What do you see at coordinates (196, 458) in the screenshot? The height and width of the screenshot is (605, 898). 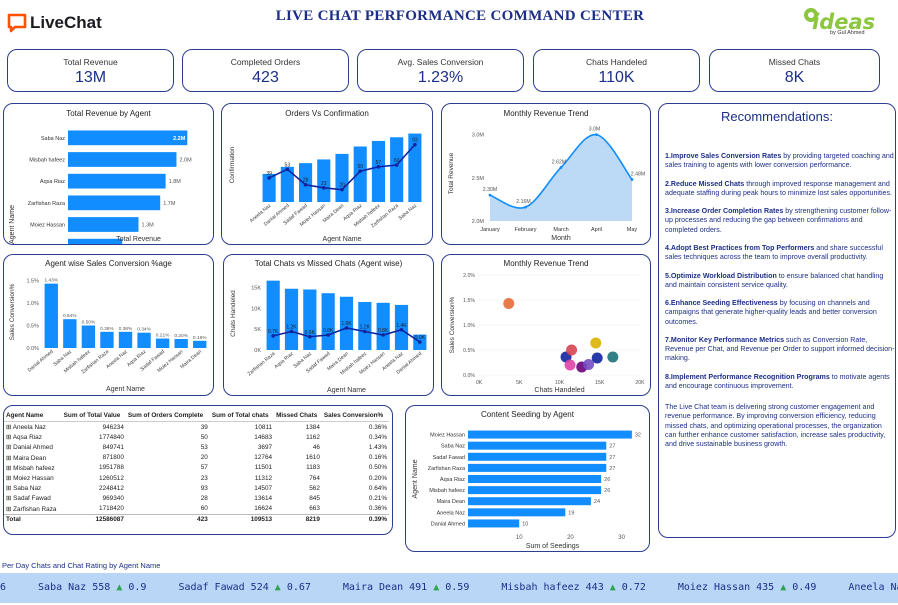 I see `table-row: ⊞ Maira Dean 871800 20 12764 1610 0.16%` at bounding box center [196, 458].